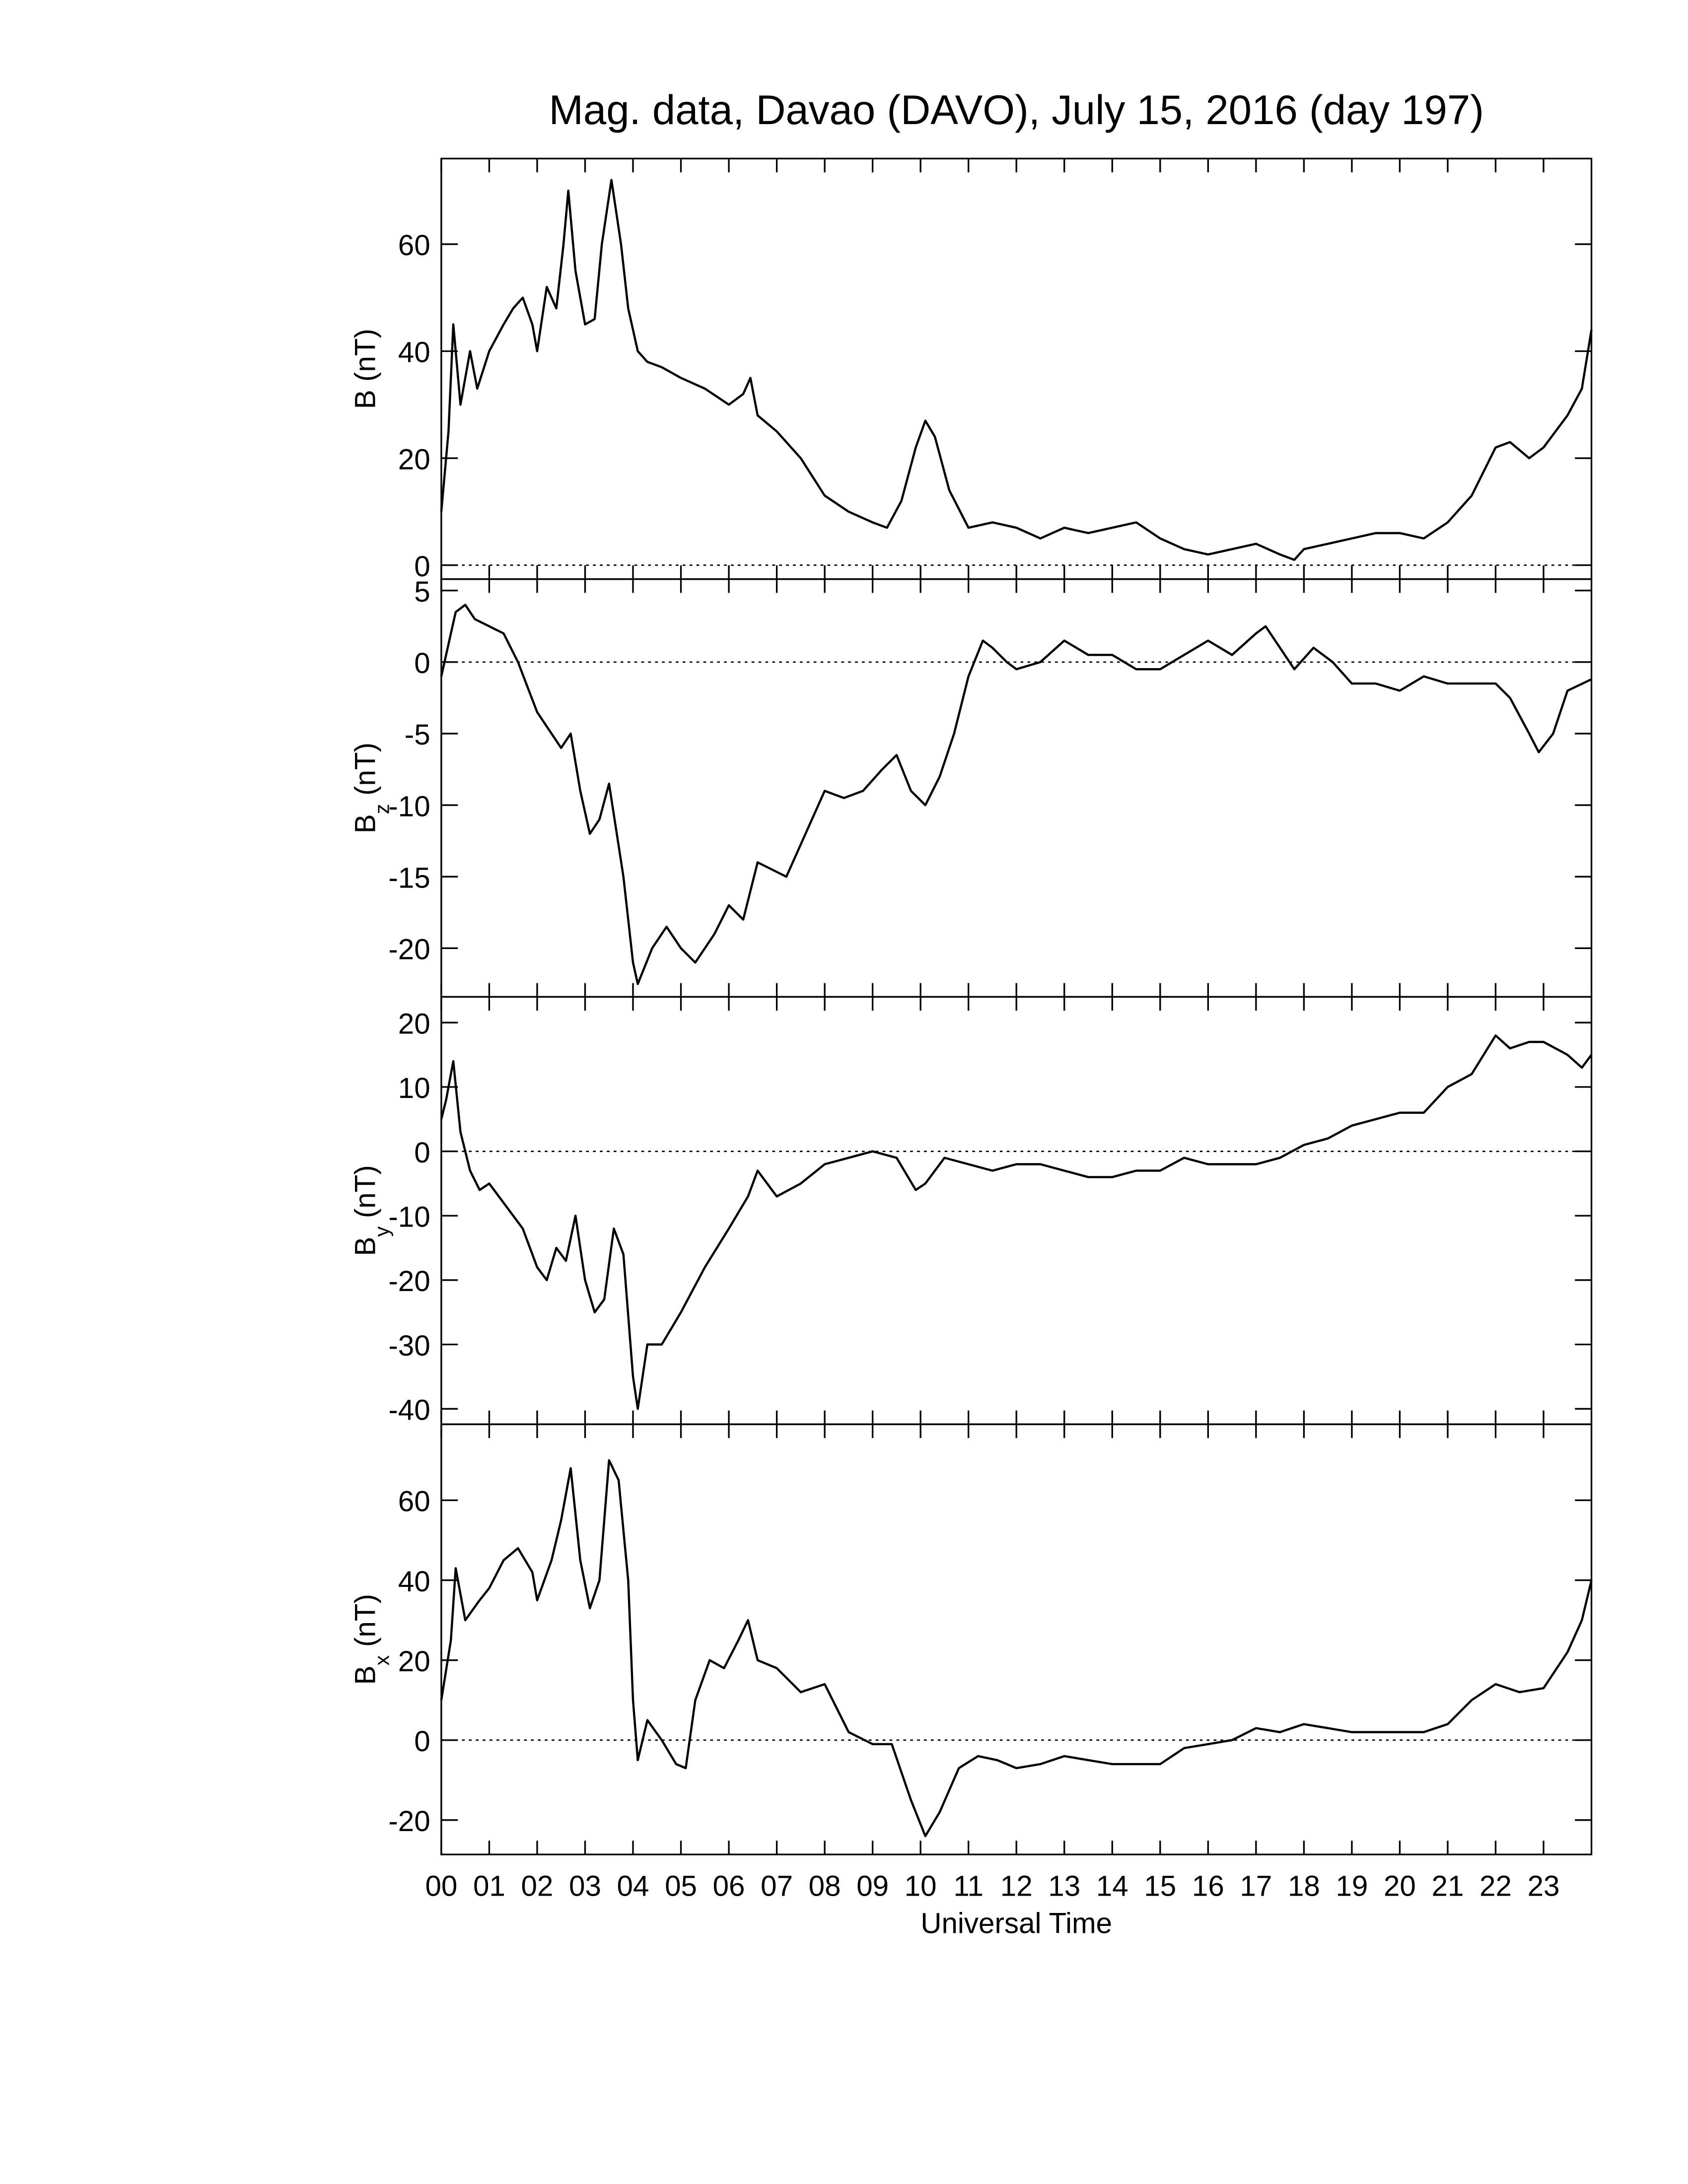 This screenshot has height=2184, width=1688. Describe the element at coordinates (441, 1886) in the screenshot. I see `x-tick-label: 00` at that location.